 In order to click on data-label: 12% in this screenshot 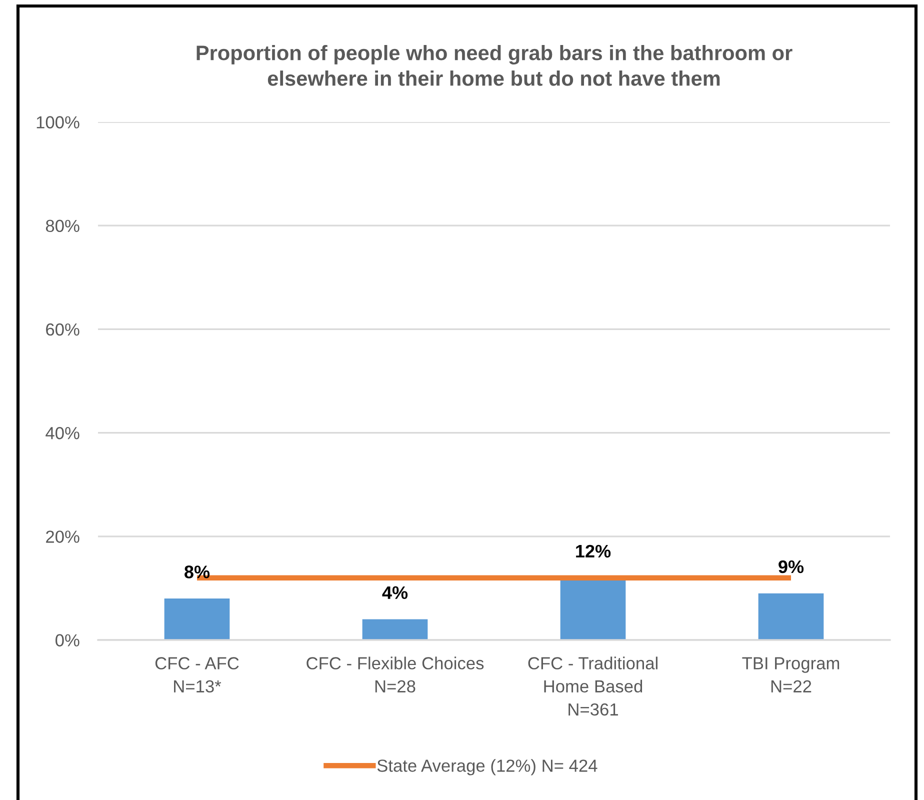, I will do `click(593, 551)`.